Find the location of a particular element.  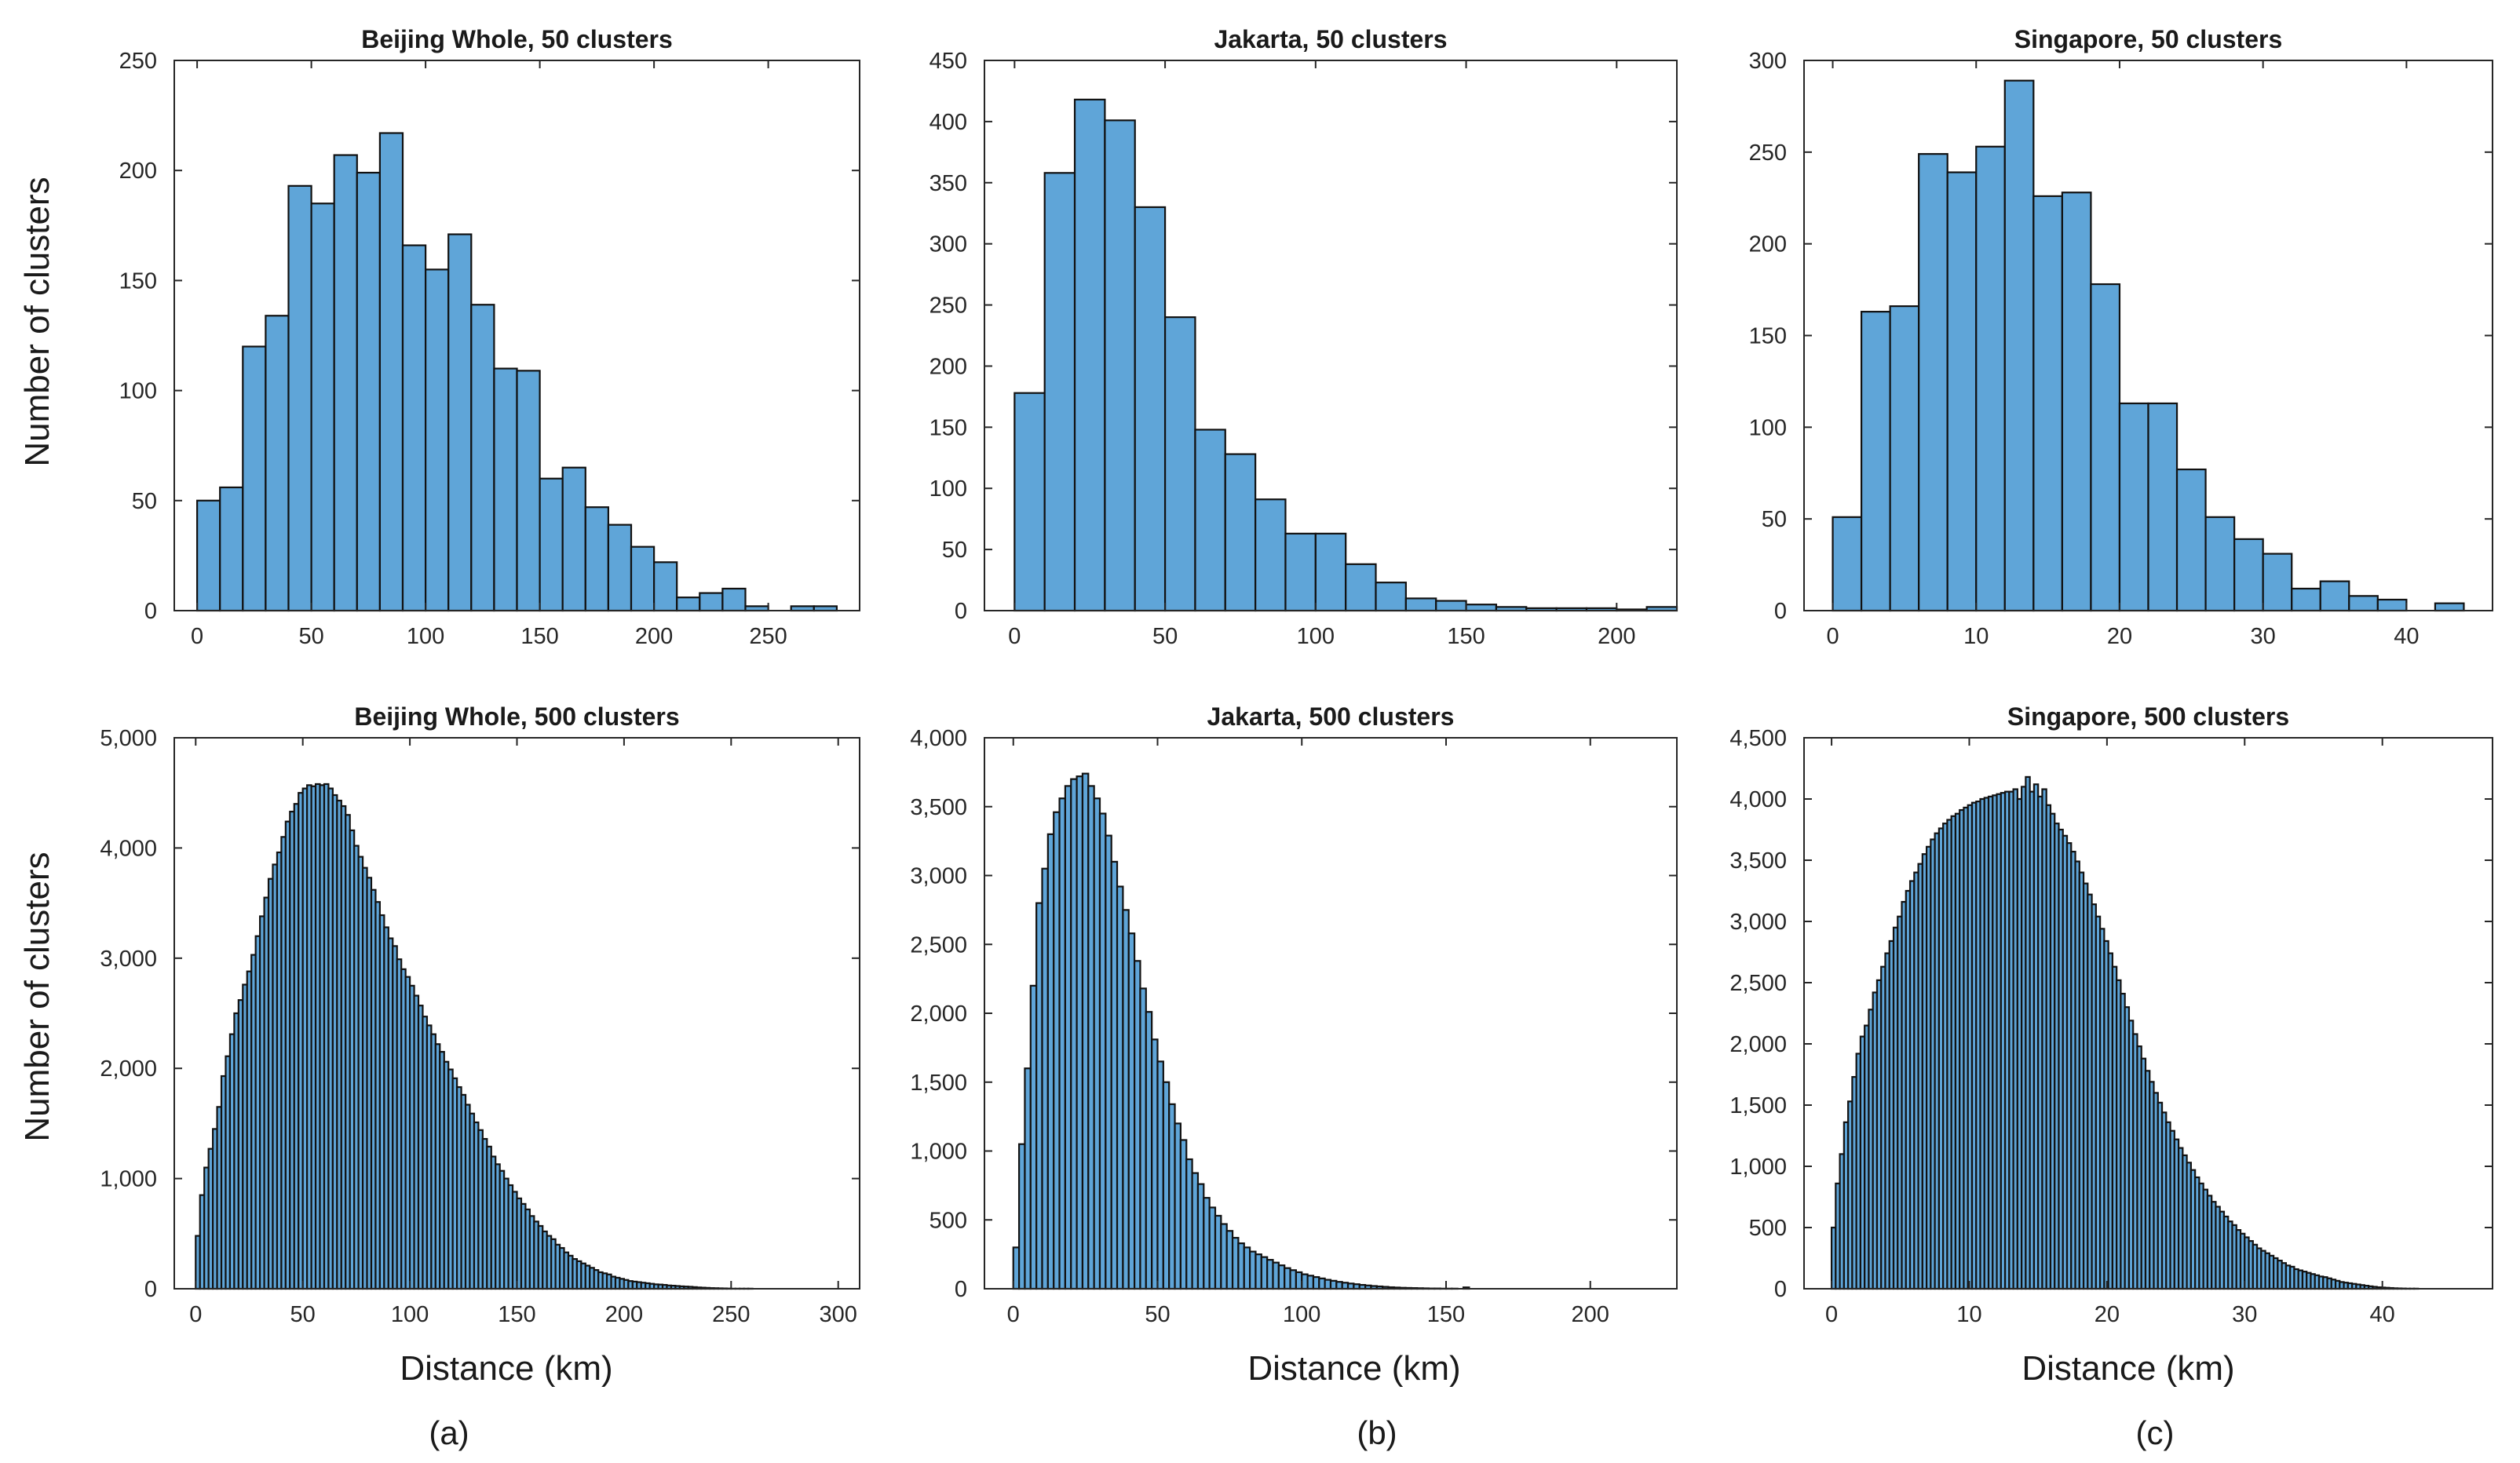

chart-title: Singapore, 500 clusters is located at coordinates (2148, 716).